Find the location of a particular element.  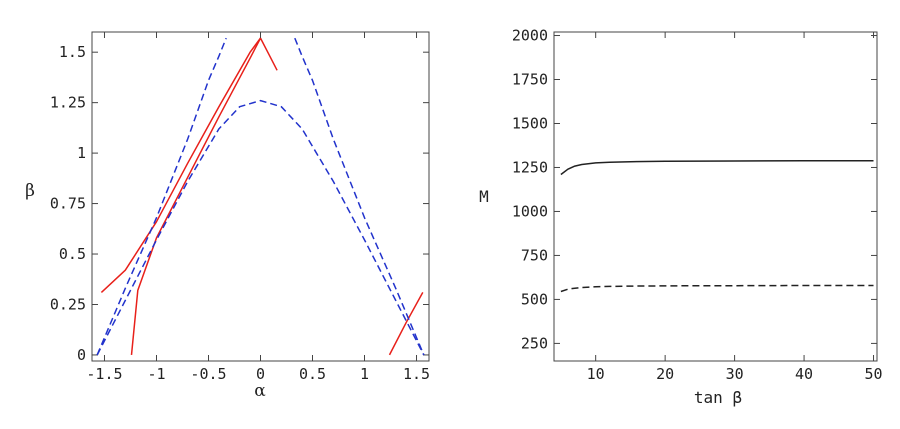

y-tick-label: 1.25 is located at coordinates (68, 103).